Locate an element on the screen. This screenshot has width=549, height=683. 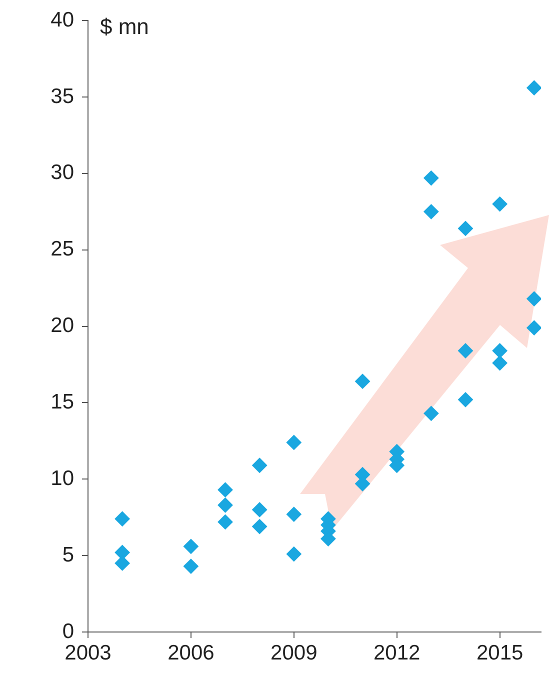
y-tick-label: 30 is located at coordinates (62, 172).